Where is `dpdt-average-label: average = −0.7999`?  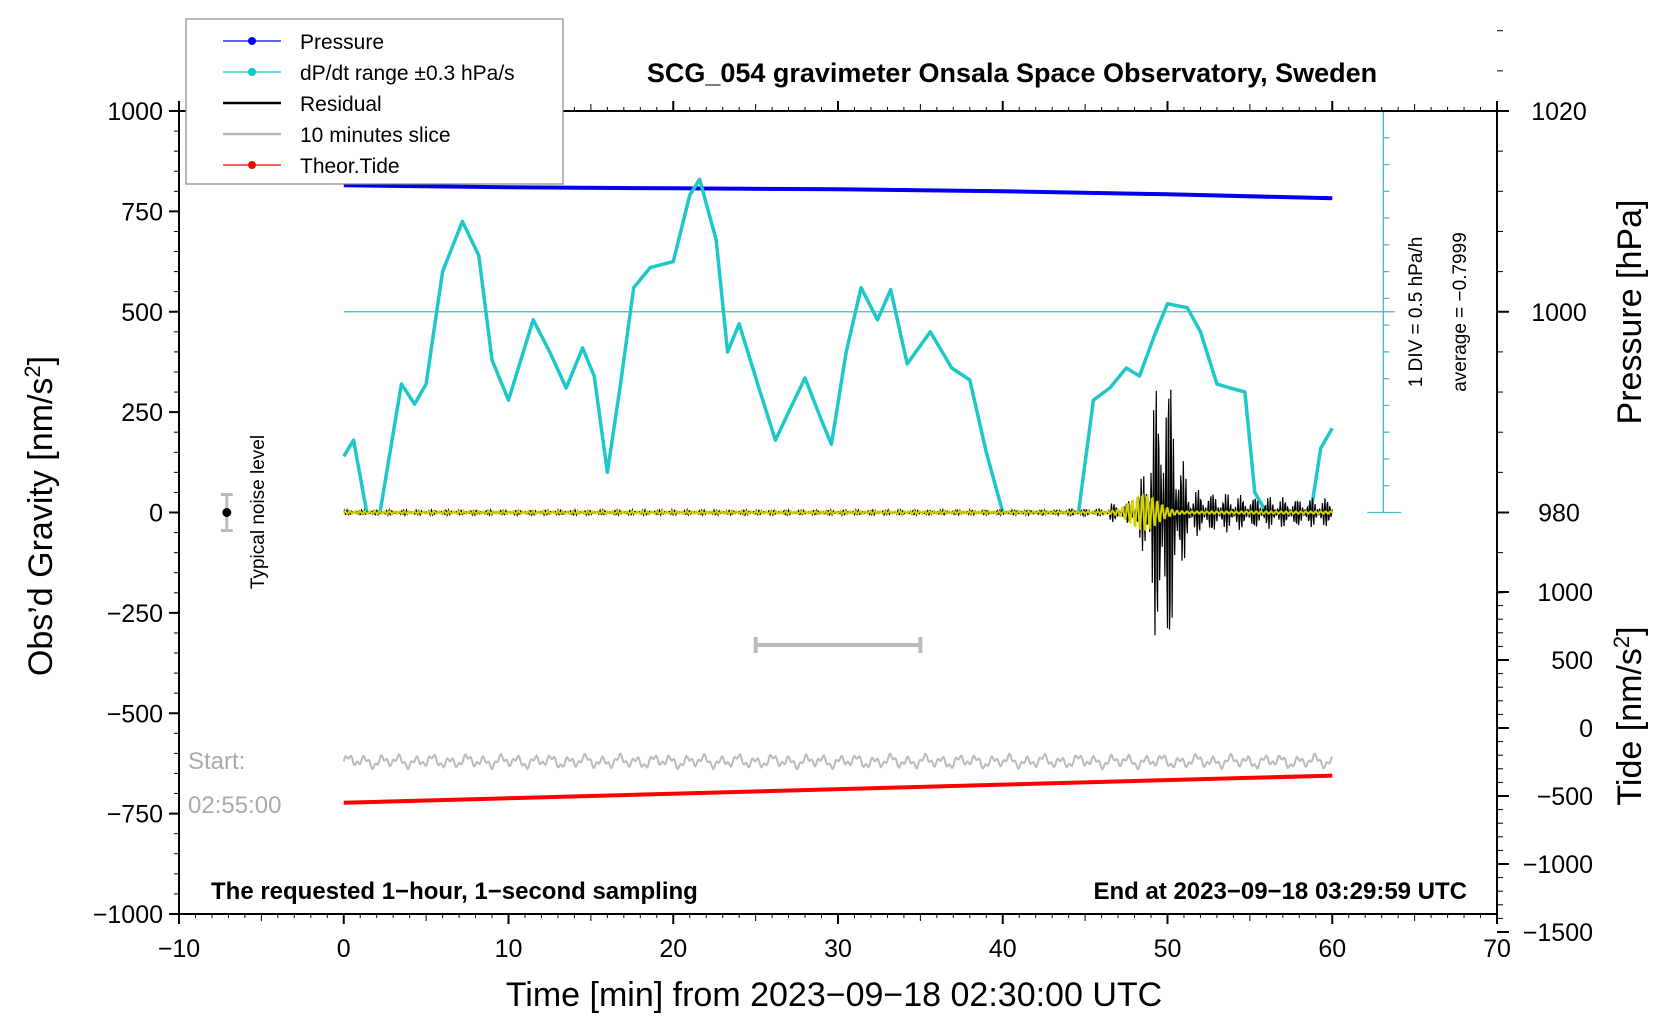 dpdt-average-label: average = −0.7999 is located at coordinates (1460, 312).